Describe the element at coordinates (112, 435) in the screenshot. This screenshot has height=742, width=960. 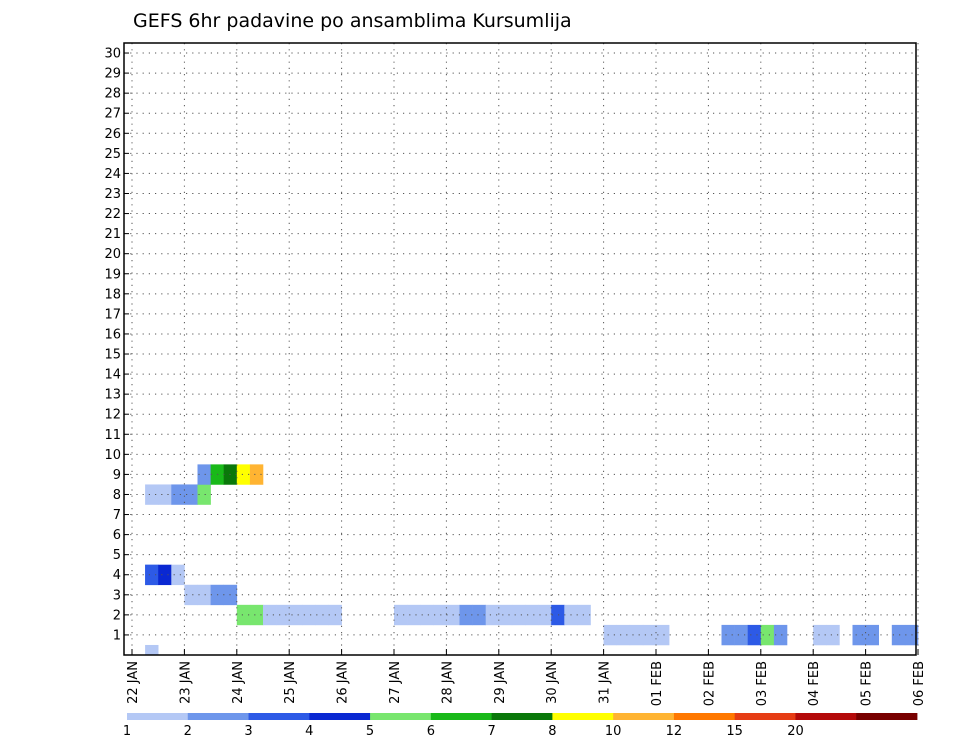
I see `y-tick-label: 11` at that location.